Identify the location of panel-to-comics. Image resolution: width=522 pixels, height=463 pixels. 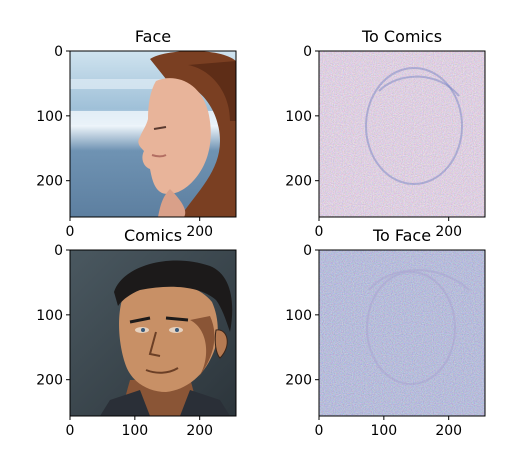
(402, 134).